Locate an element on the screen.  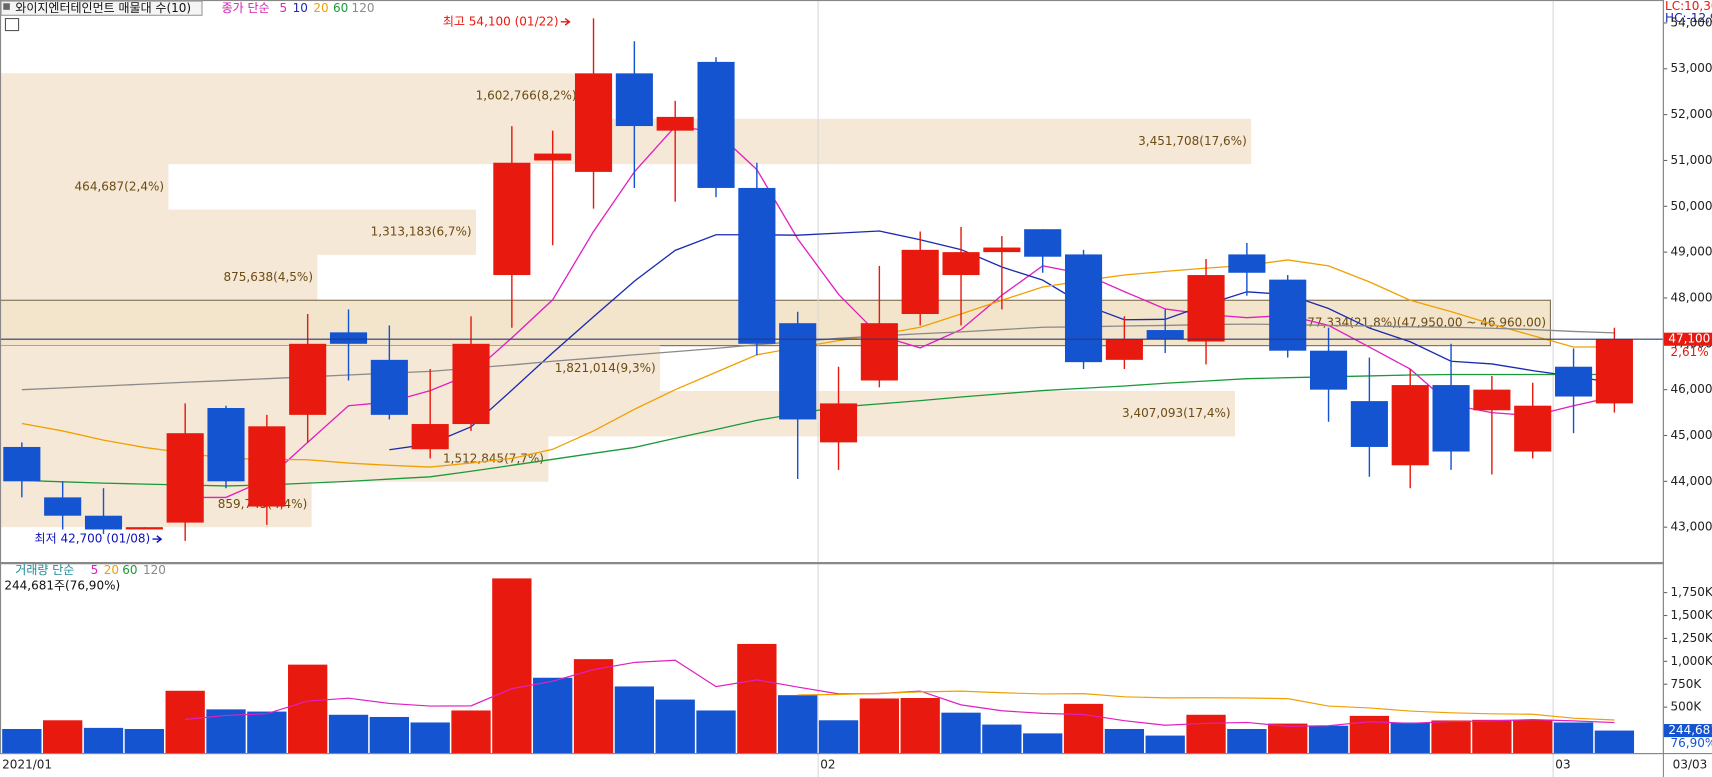
y-tick-label: 1,000K is located at coordinates (1691, 661).